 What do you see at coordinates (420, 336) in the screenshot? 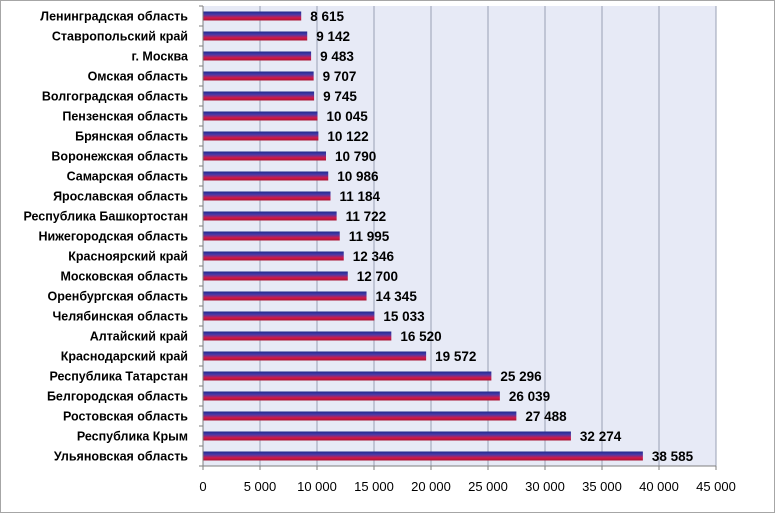
I see `data-label: 16 520` at bounding box center [420, 336].